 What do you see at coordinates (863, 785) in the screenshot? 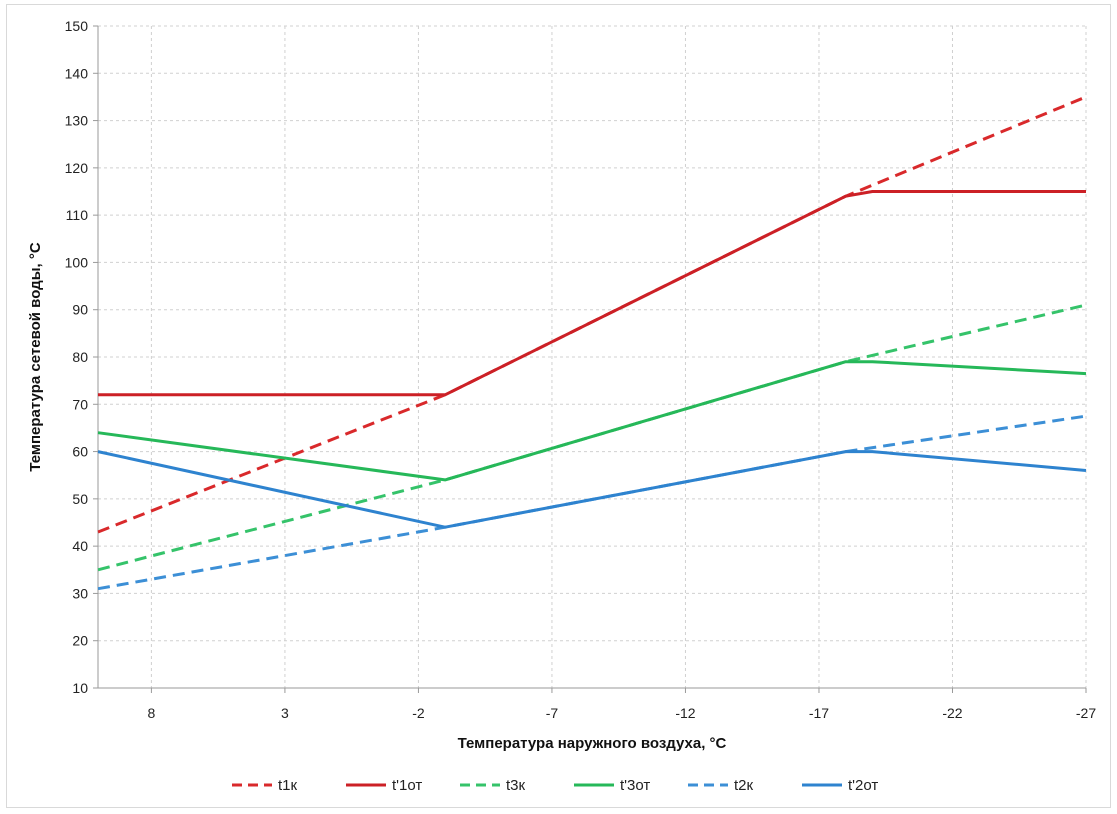
I see `legend-label-5: t'2от` at bounding box center [863, 785].